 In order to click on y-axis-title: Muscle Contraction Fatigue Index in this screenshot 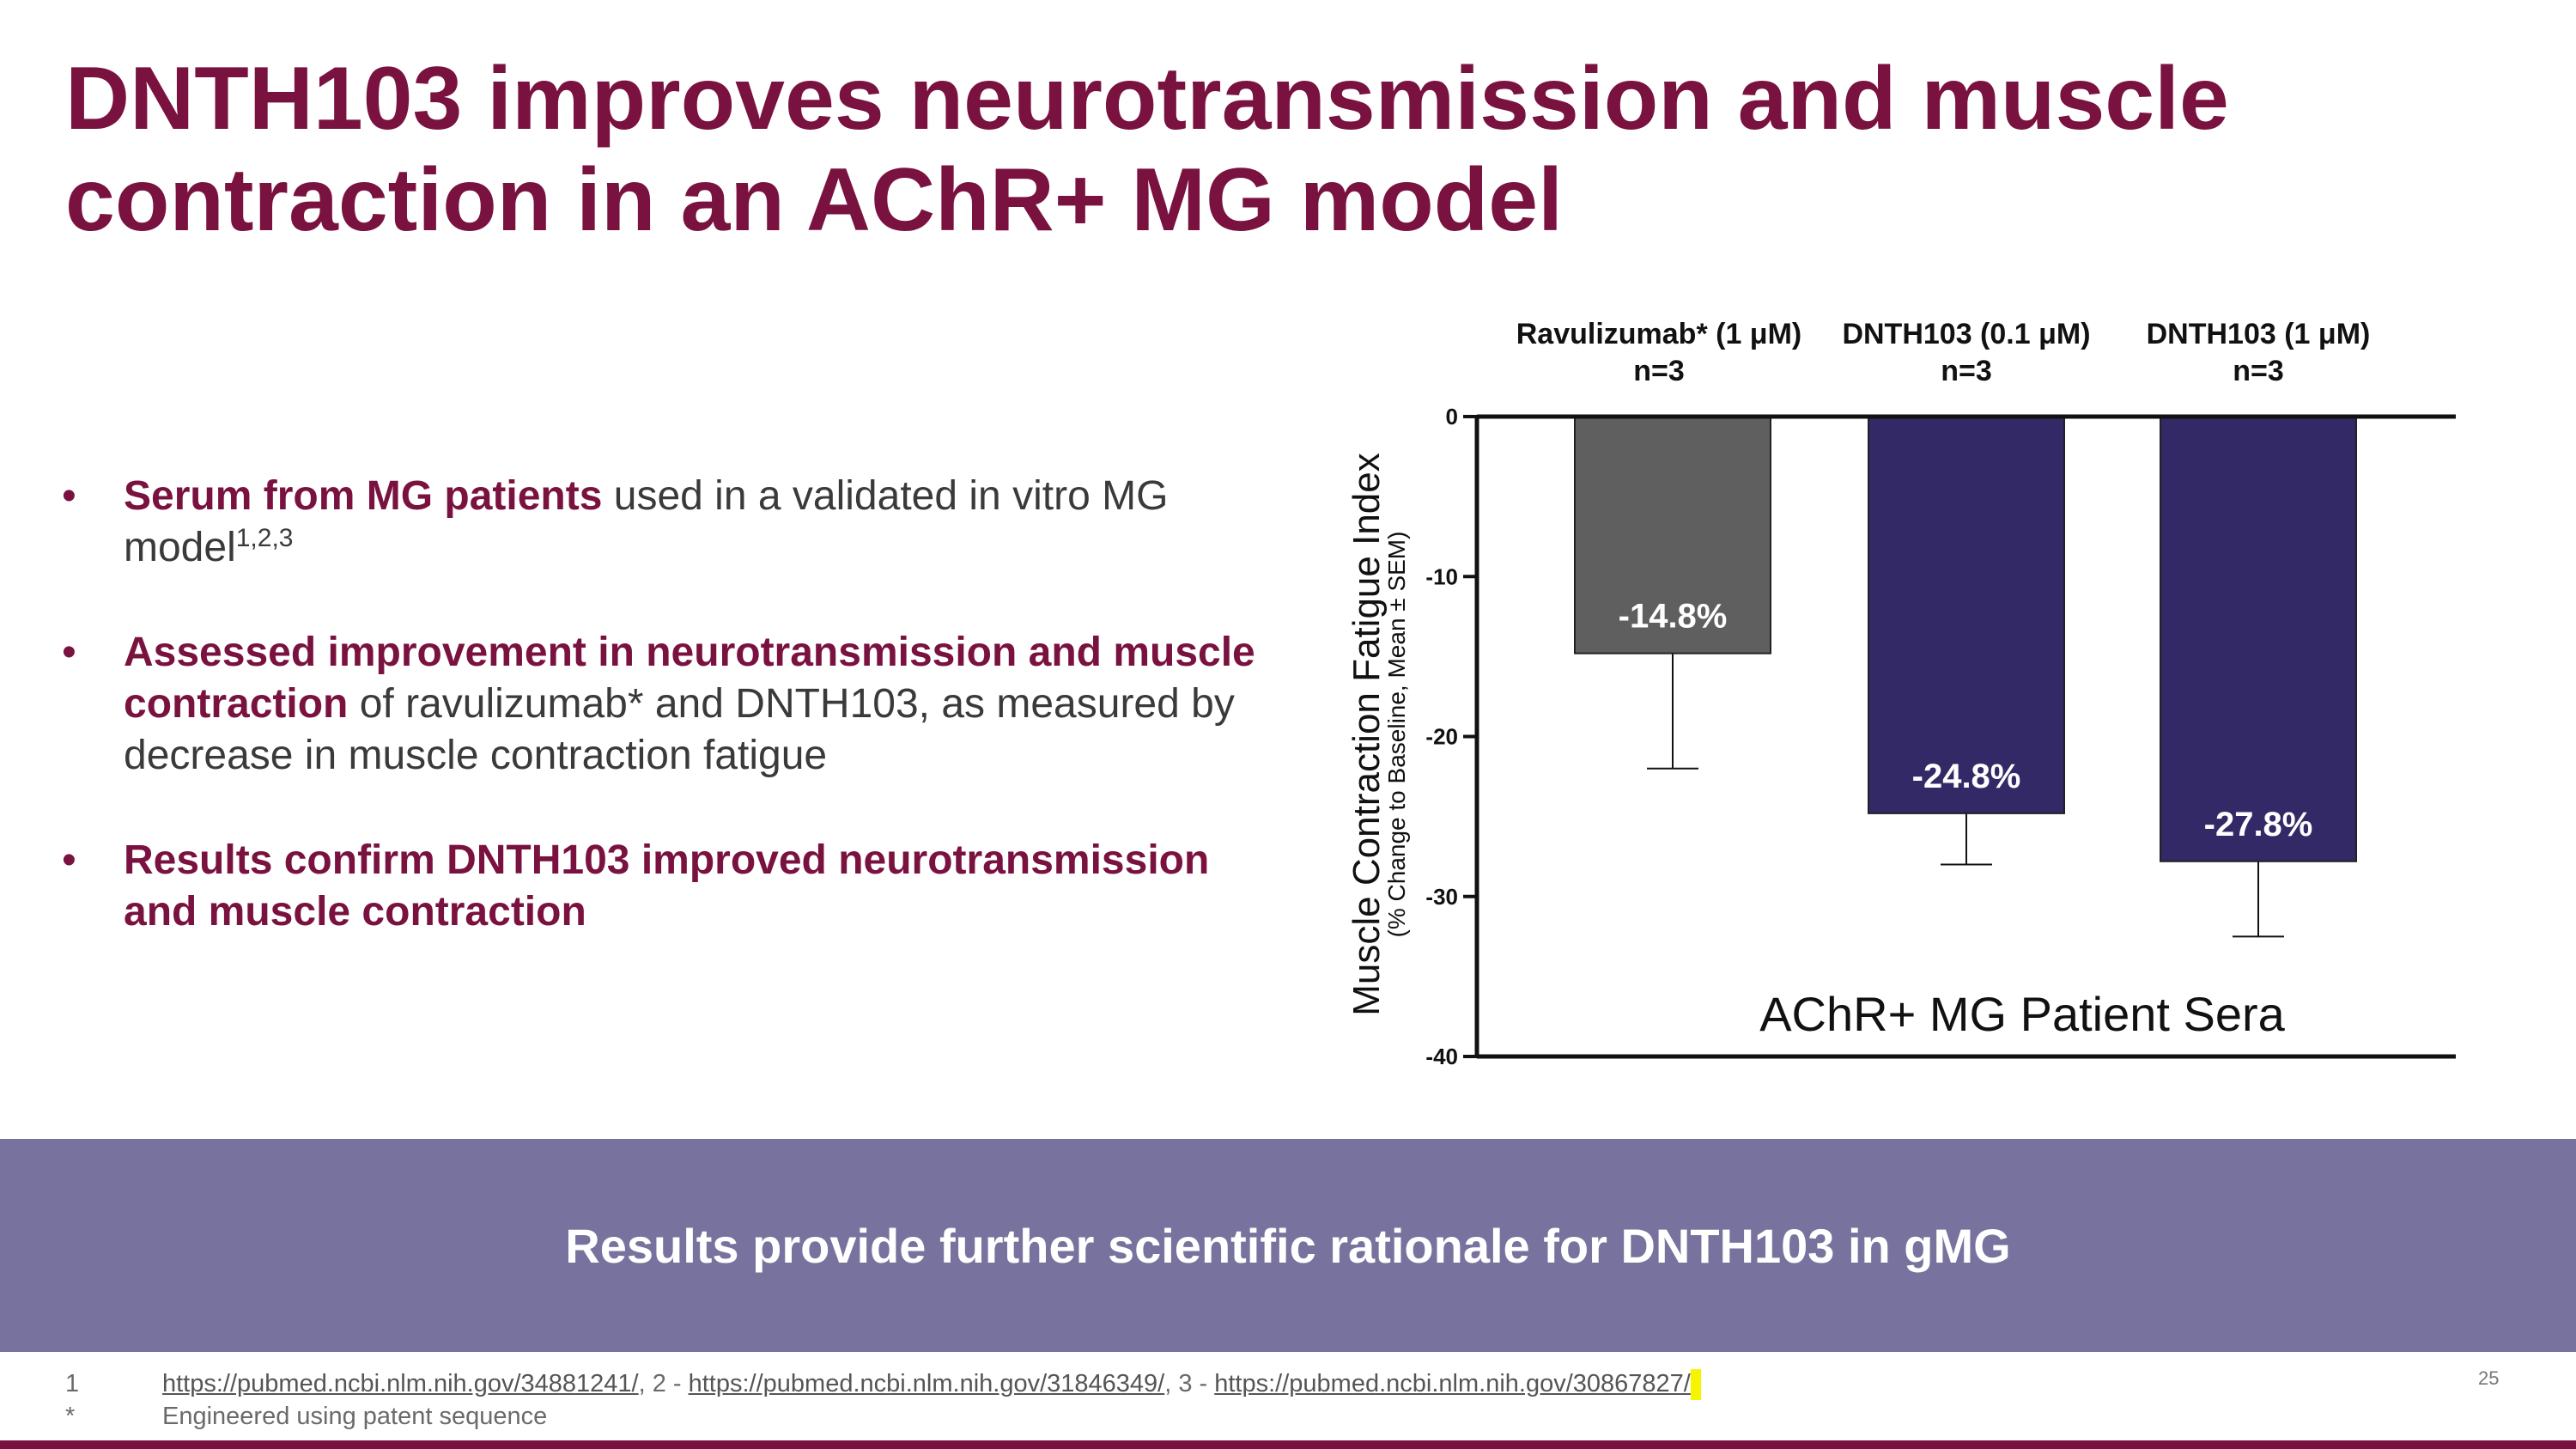, I will do `click(1367, 734)`.